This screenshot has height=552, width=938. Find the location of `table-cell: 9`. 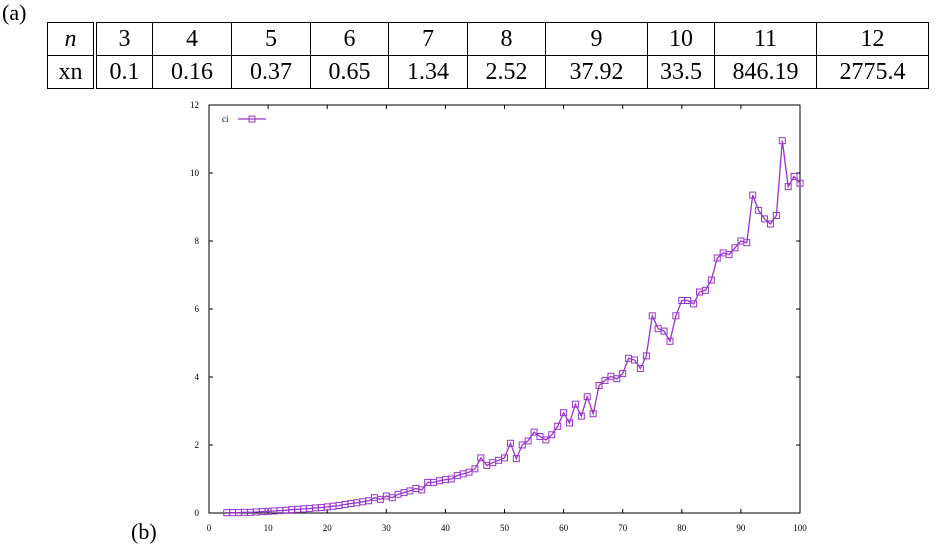

table-cell: 9 is located at coordinates (596, 39).